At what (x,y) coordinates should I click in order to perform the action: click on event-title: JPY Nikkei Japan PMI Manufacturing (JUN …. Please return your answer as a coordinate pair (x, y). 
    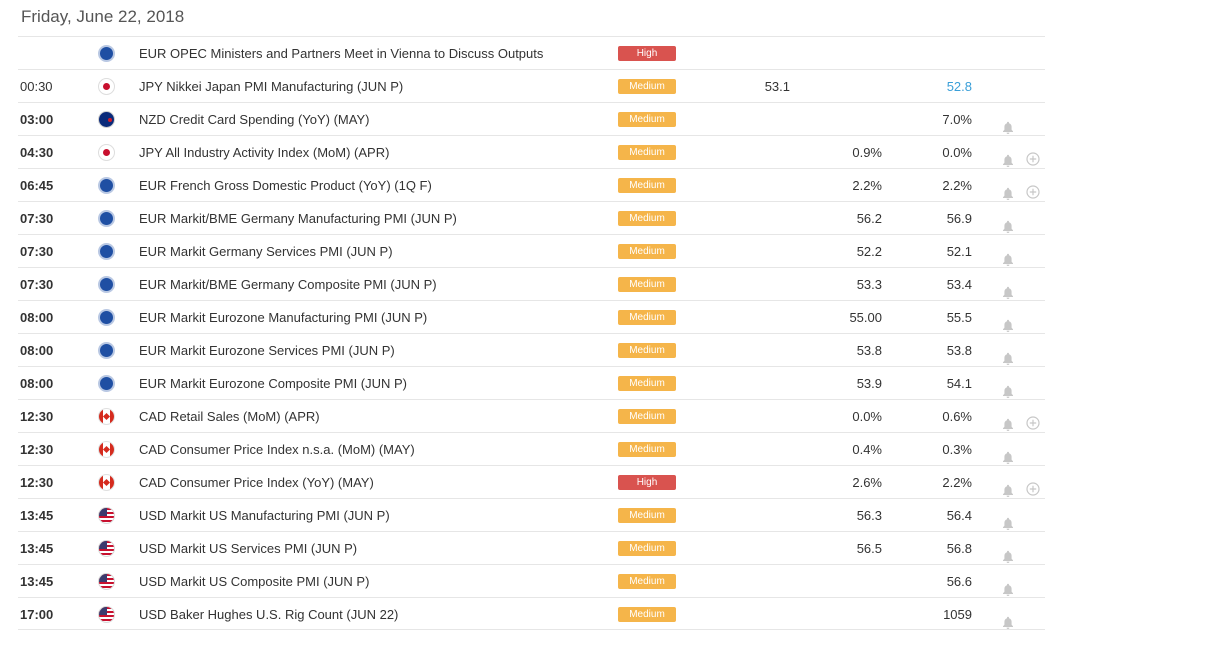
    Looking at the image, I should click on (271, 86).